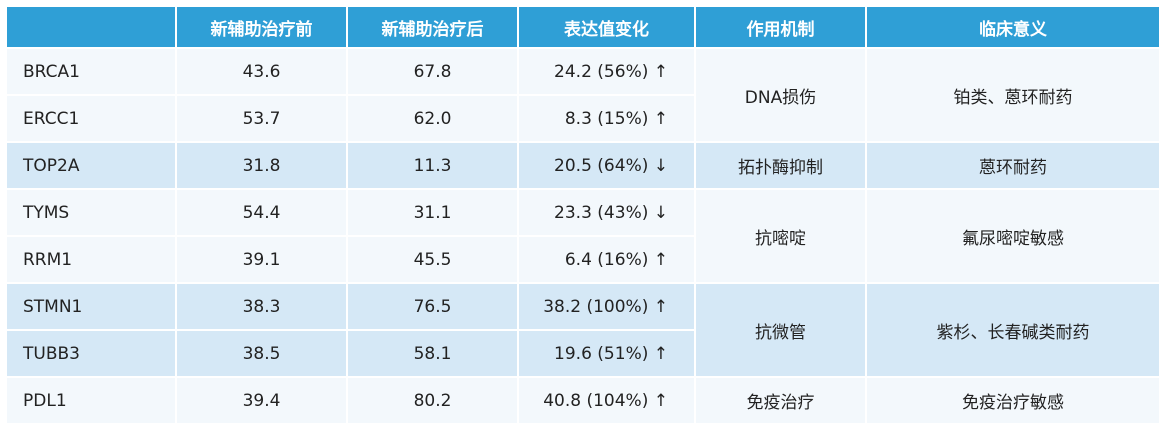  Describe the element at coordinates (432, 212) in the screenshot. I see `value-after: 31.1` at that location.